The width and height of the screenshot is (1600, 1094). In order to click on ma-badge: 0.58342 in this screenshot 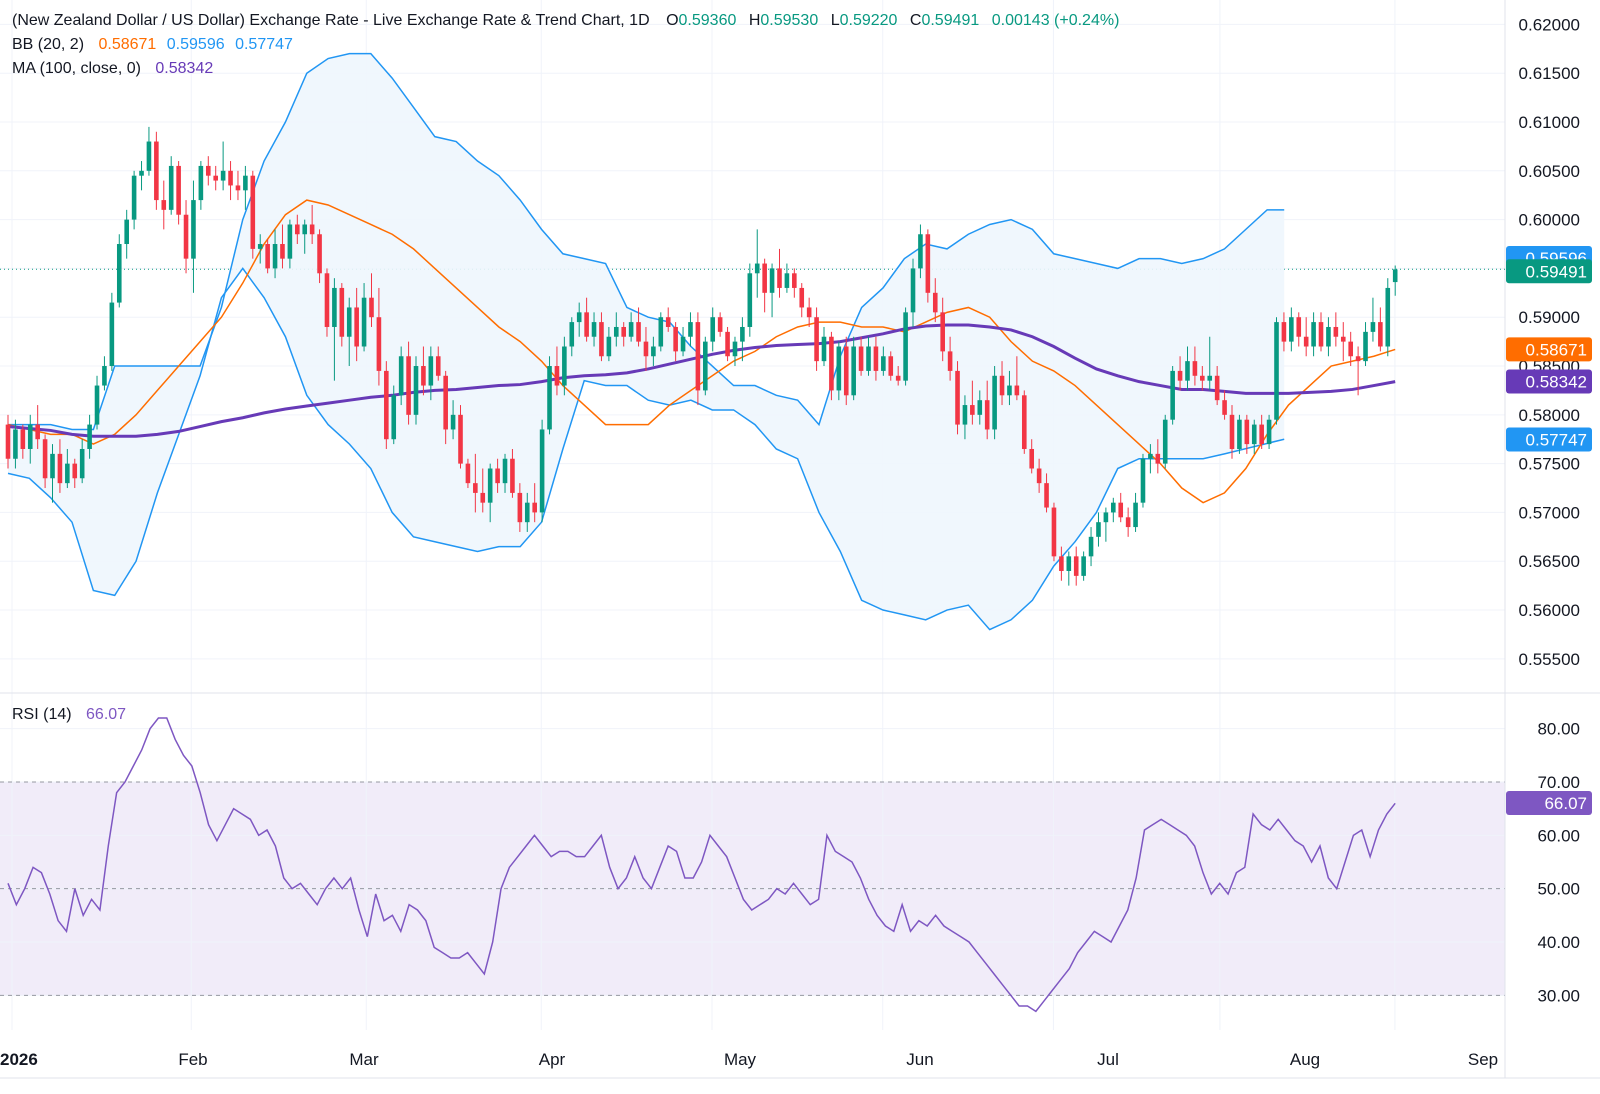, I will do `click(1549, 381)`.